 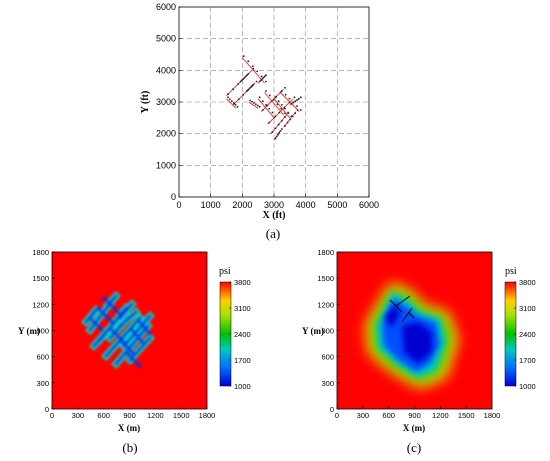 I want to click on panel-b-x-tick-label: 1800, so click(x=207, y=415).